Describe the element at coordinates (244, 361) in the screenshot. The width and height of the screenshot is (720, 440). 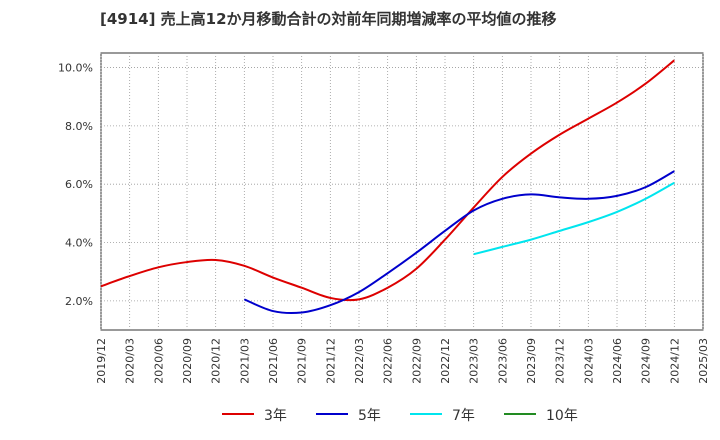
I see `x-tick-label: 2021/03` at that location.